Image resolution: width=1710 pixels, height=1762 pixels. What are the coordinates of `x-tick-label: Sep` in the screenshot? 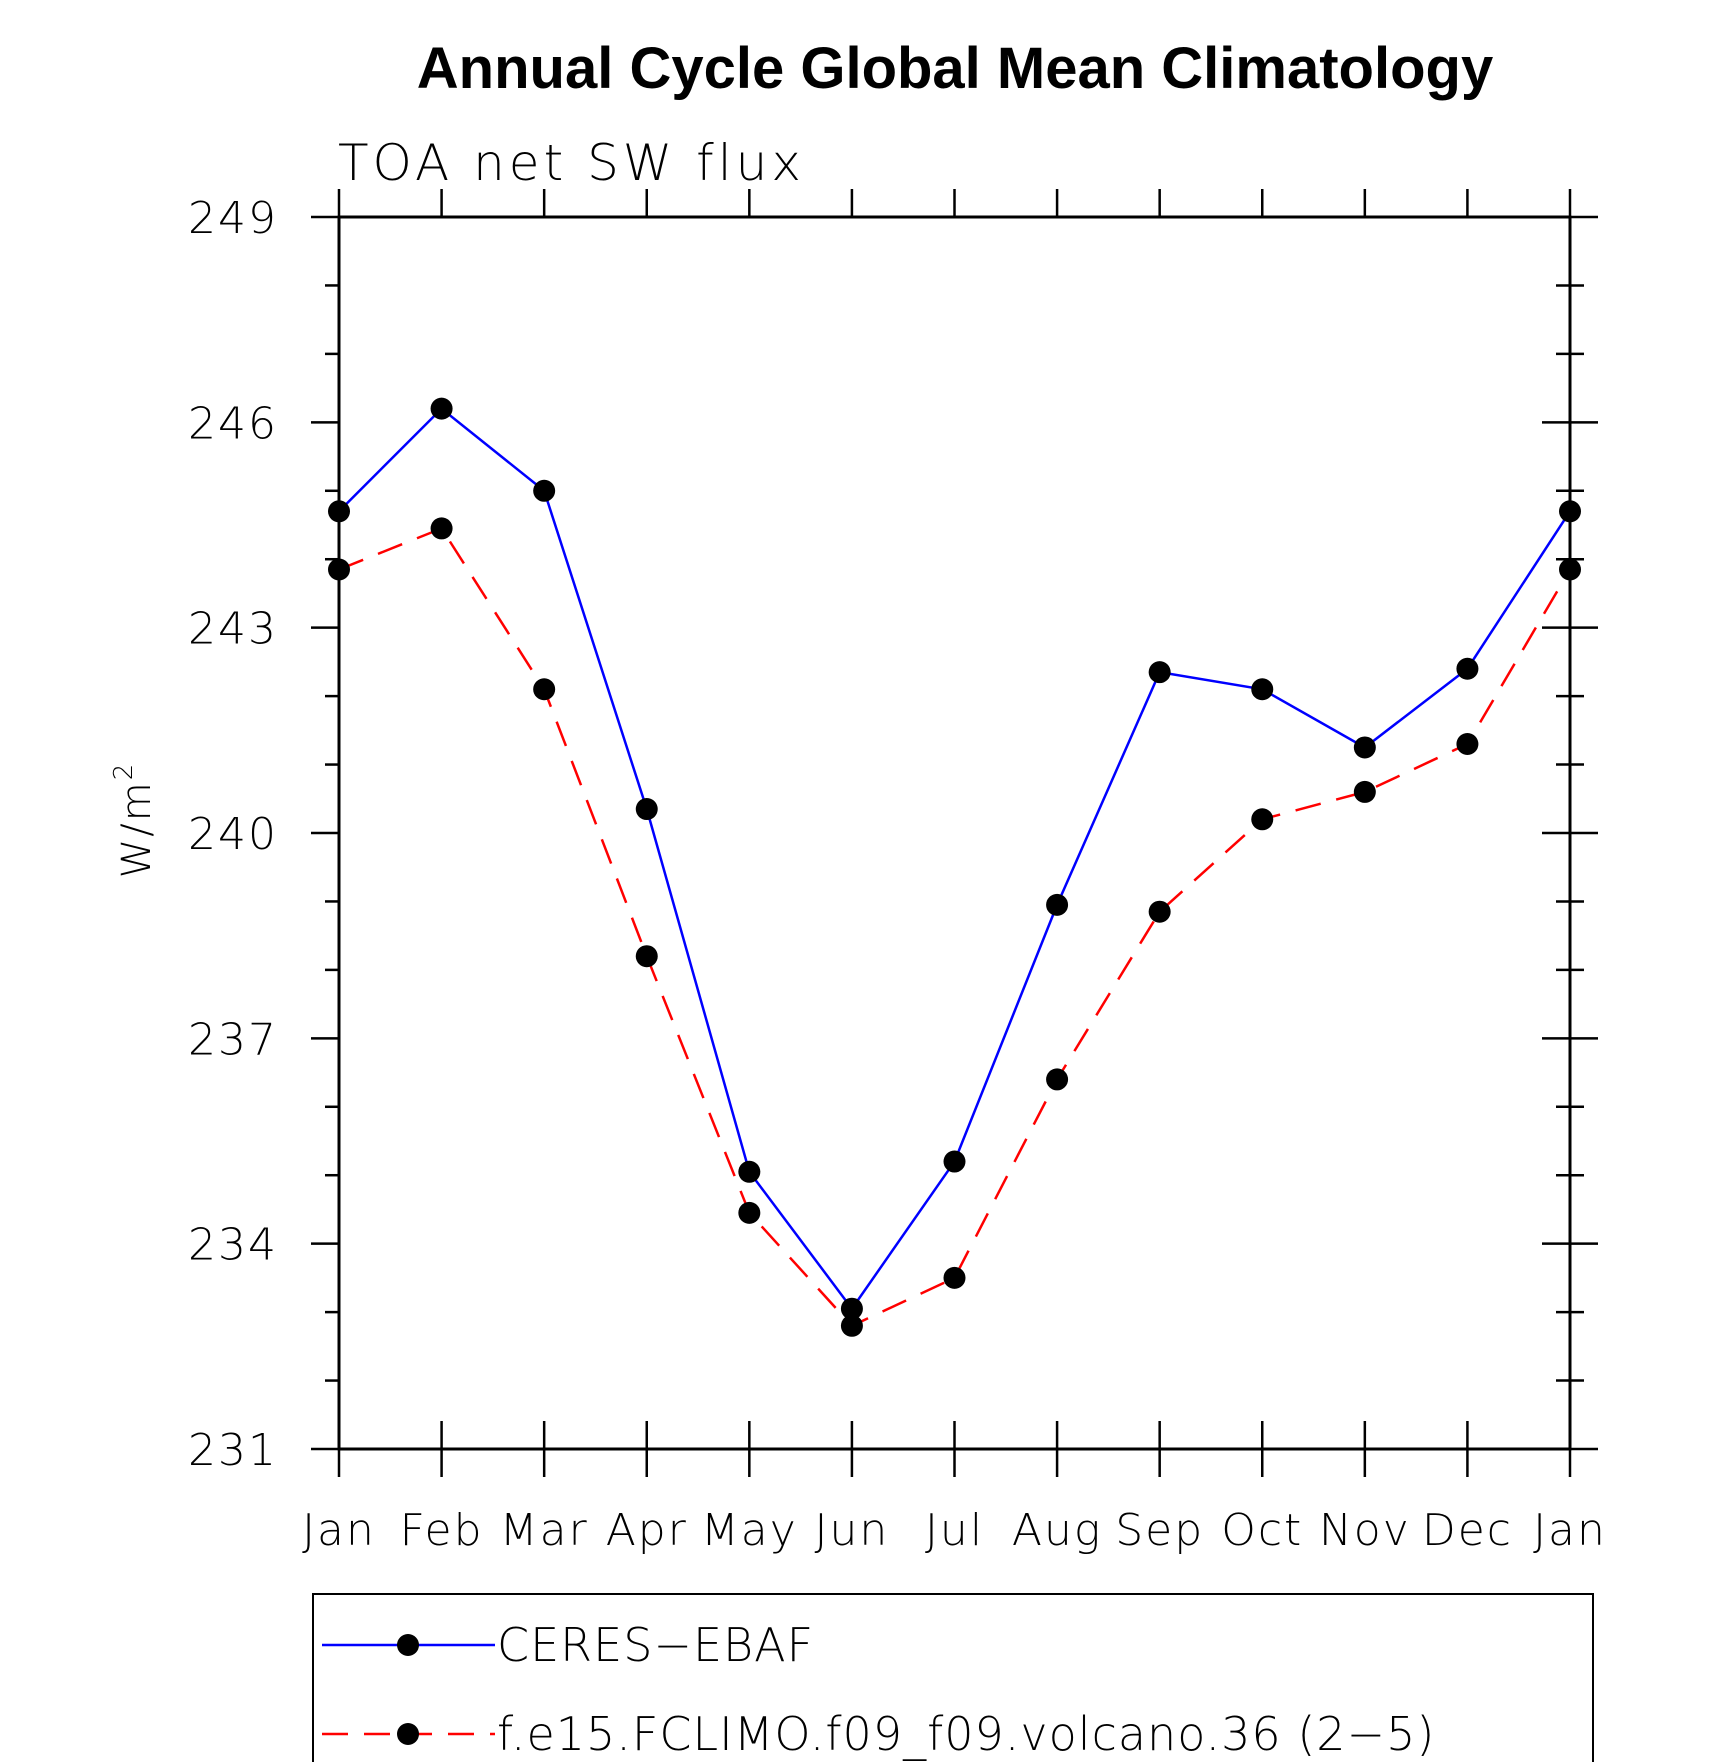 It's located at (1159, 1530).